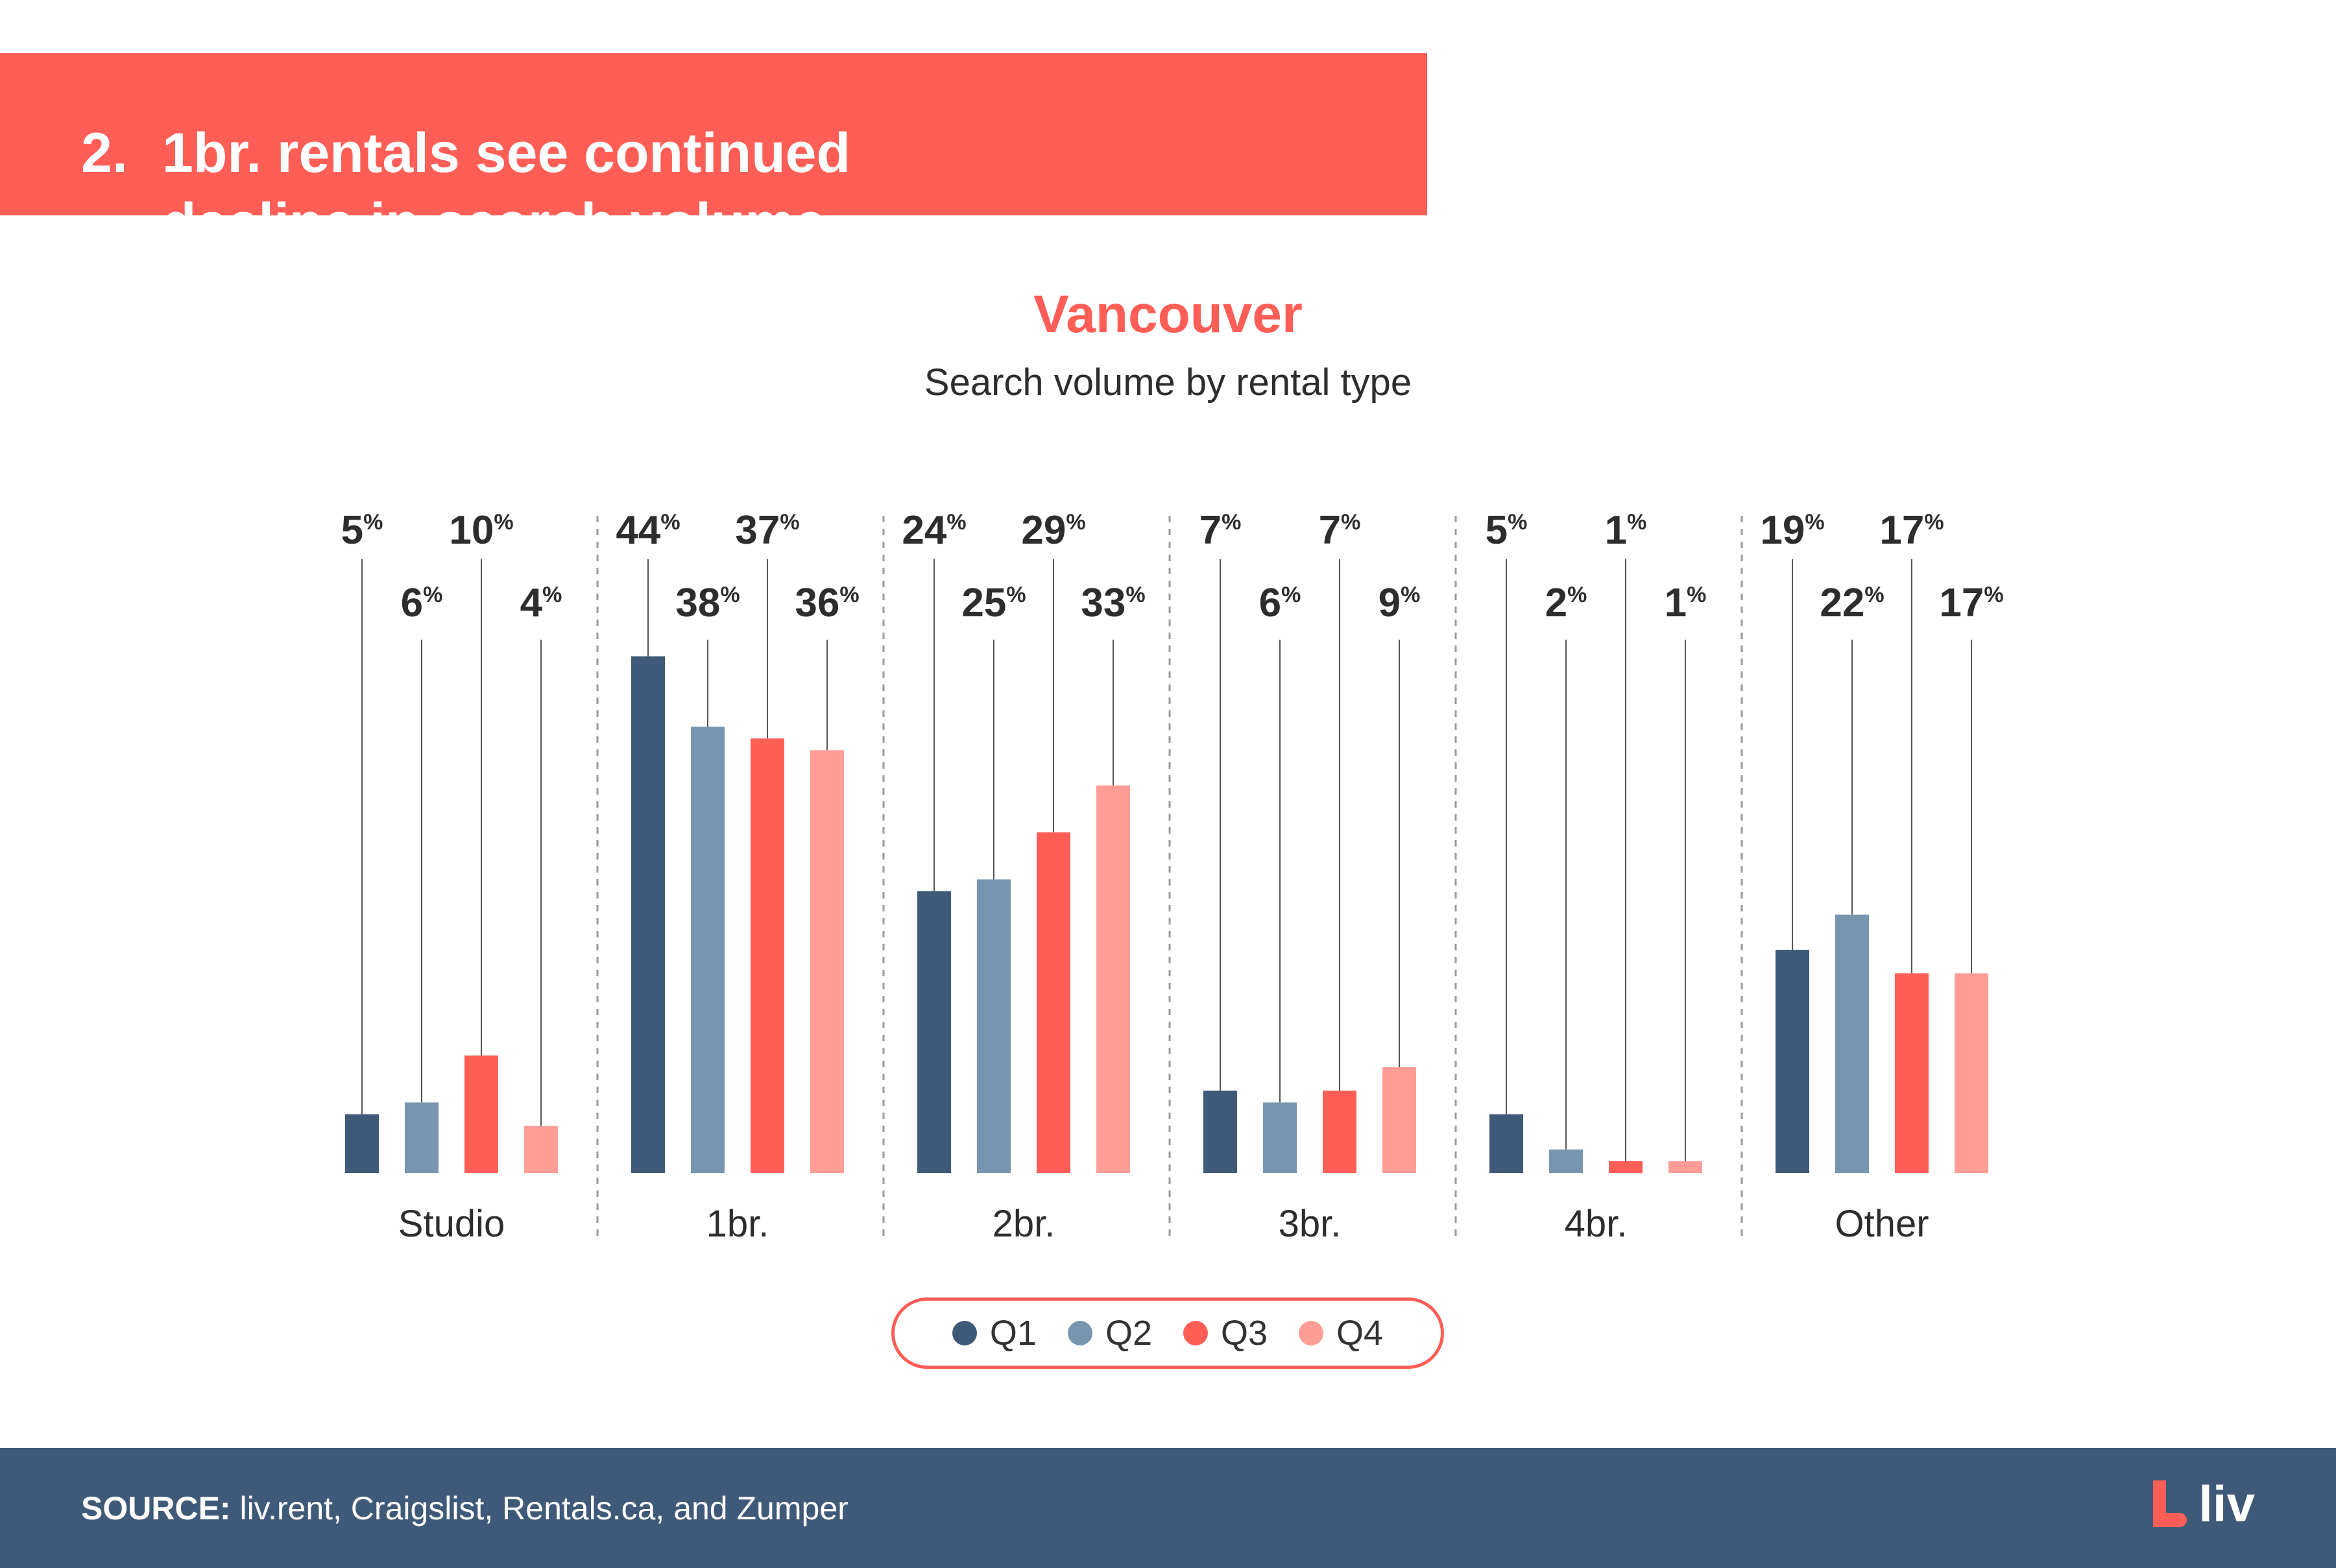 This screenshot has width=2336, height=1568. I want to click on data-label: 24%, so click(934, 530).